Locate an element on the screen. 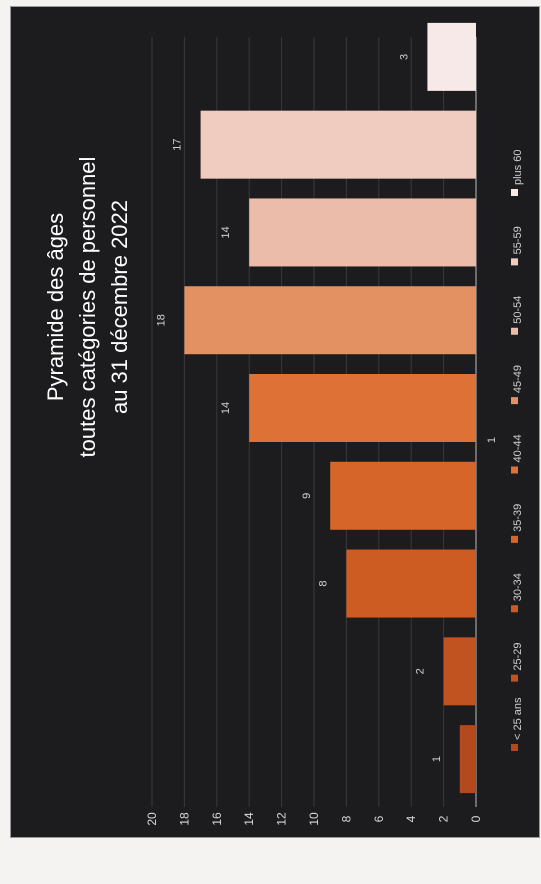 The width and height of the screenshot is (541, 884). data-label-2: 8 is located at coordinates (323, 583).